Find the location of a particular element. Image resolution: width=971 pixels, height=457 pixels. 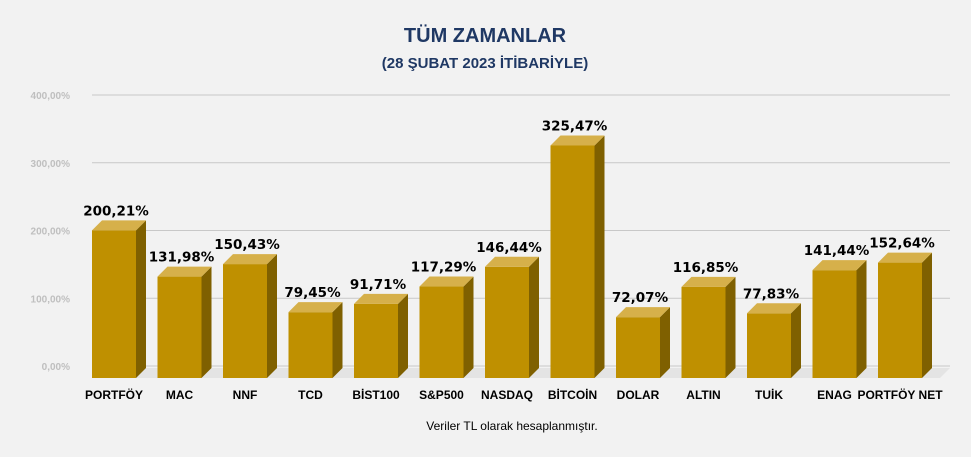

chart-subtitle: (28 ŞUBAT 2023 İTİBARİYLE) is located at coordinates (485, 63).